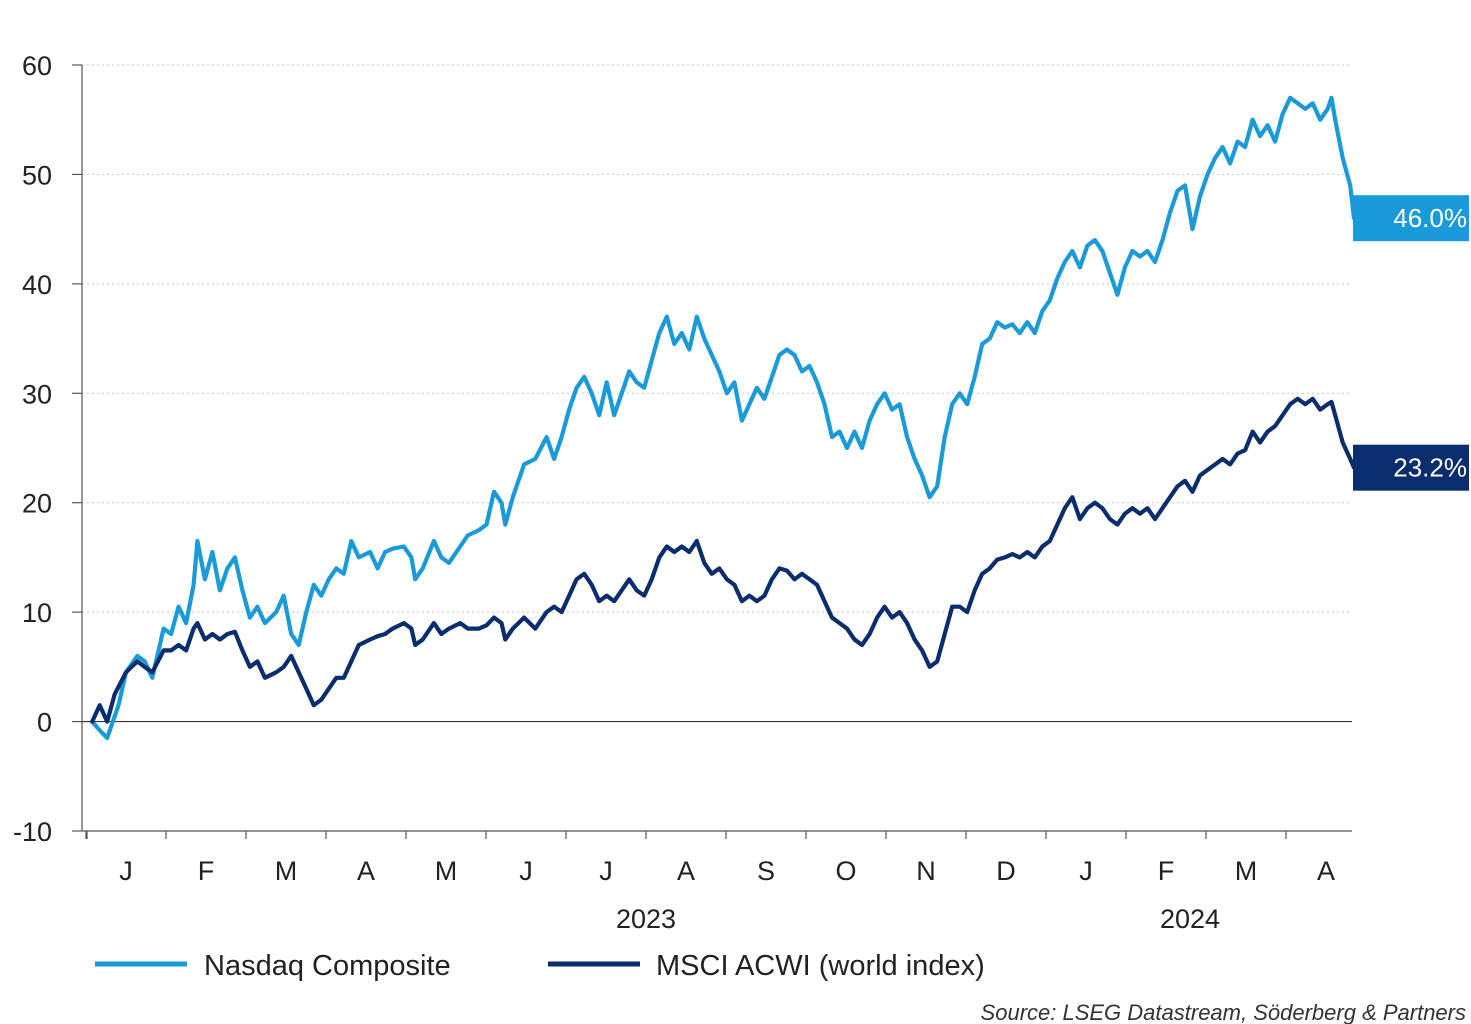  Describe the element at coordinates (327, 966) in the screenshot. I see `legend-label: Nasdaq Composite` at that location.